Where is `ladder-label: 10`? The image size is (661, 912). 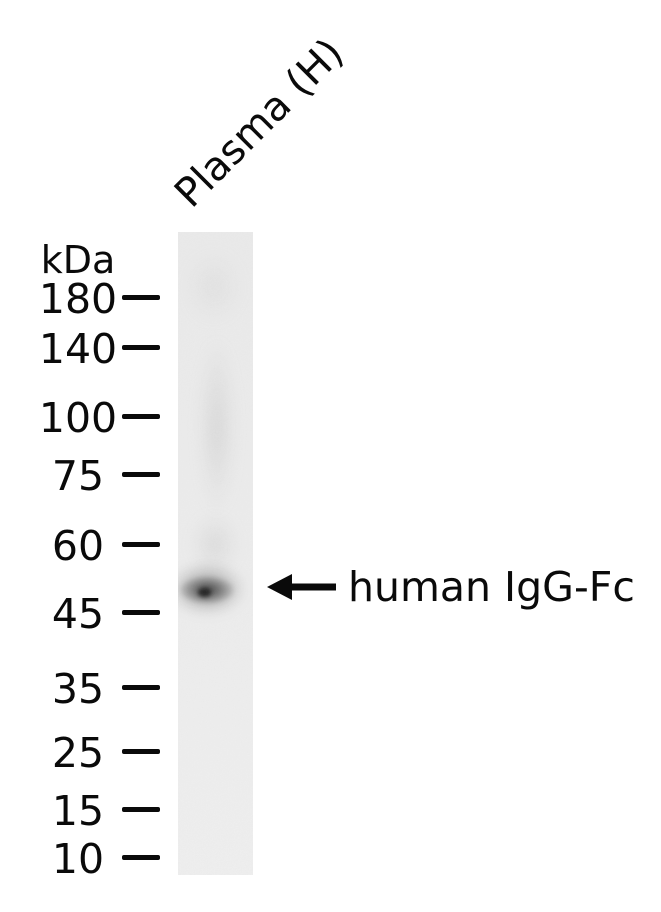
ladder-label: 10 is located at coordinates (78, 859).